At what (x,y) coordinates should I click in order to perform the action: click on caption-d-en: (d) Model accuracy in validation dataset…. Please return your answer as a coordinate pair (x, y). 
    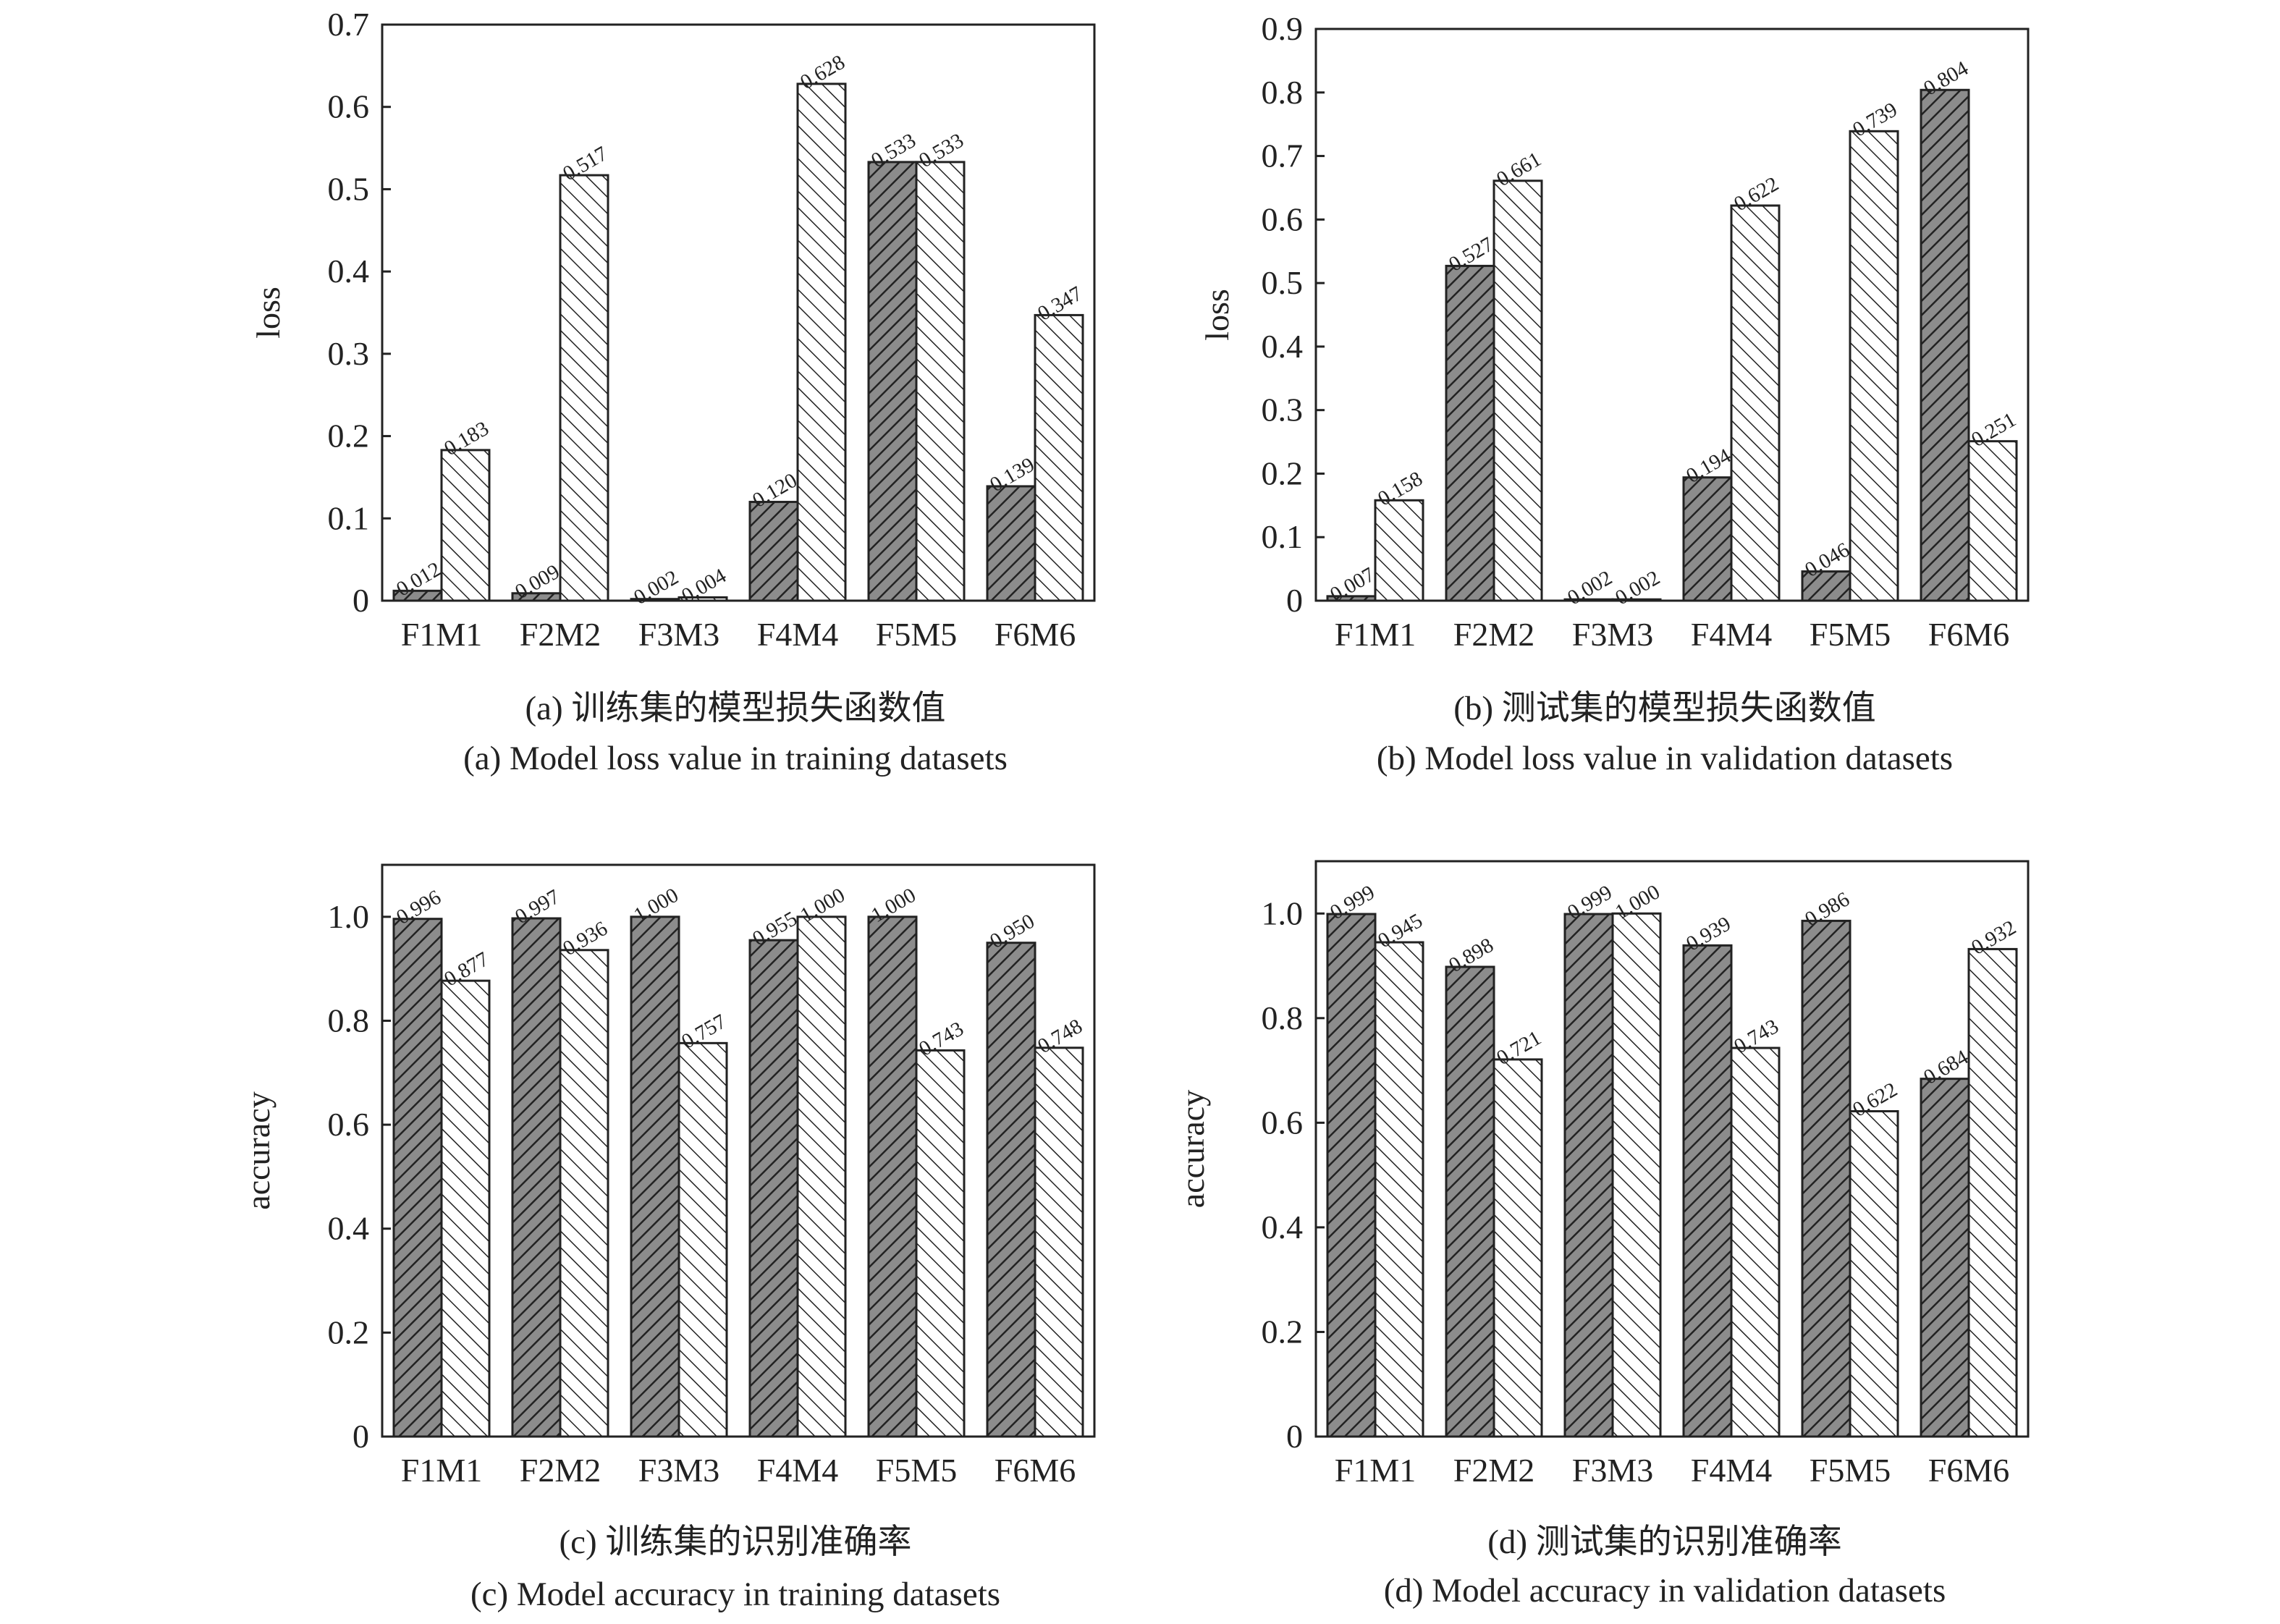
    Looking at the image, I should click on (1665, 1591).